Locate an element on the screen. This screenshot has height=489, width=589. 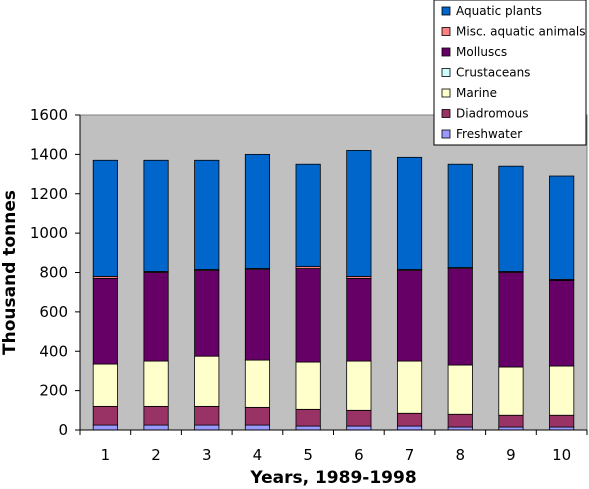
legend-box is located at coordinates (510, 73).